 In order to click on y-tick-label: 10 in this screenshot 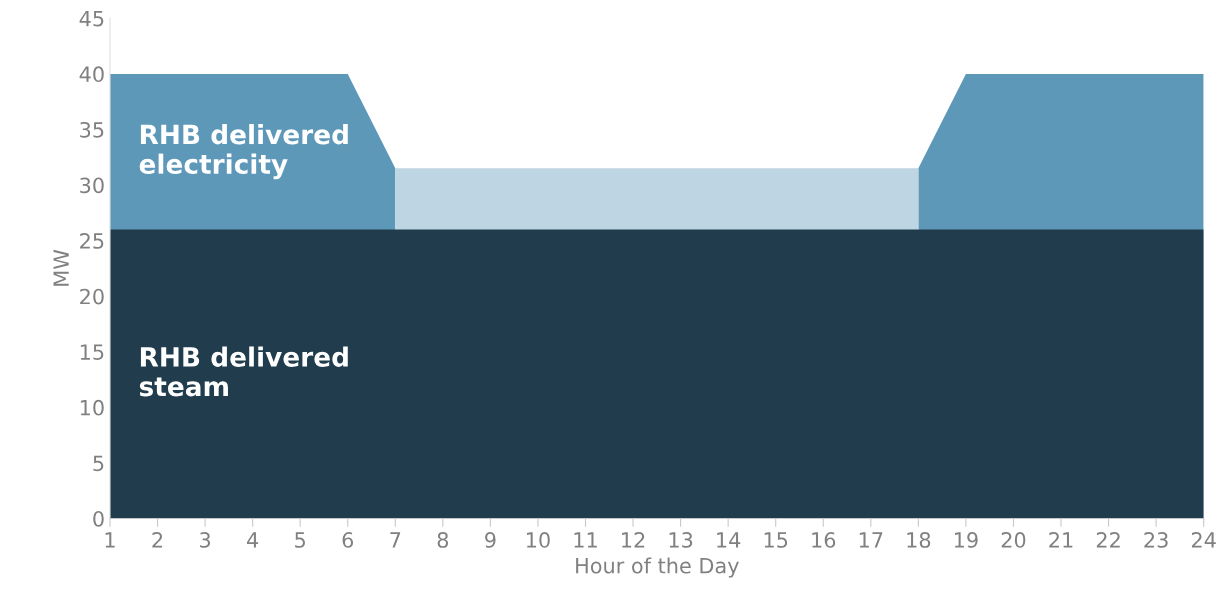, I will do `click(92, 407)`.